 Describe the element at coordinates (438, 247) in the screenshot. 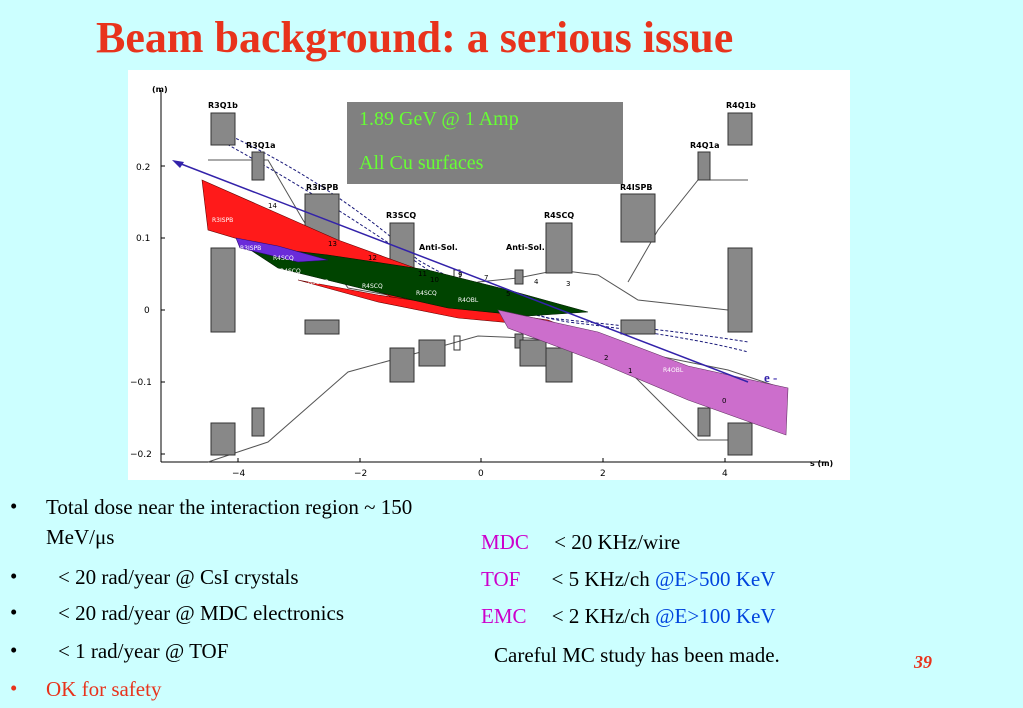

I see `magnet-label-antisol-left: Anti-Sol.` at that location.